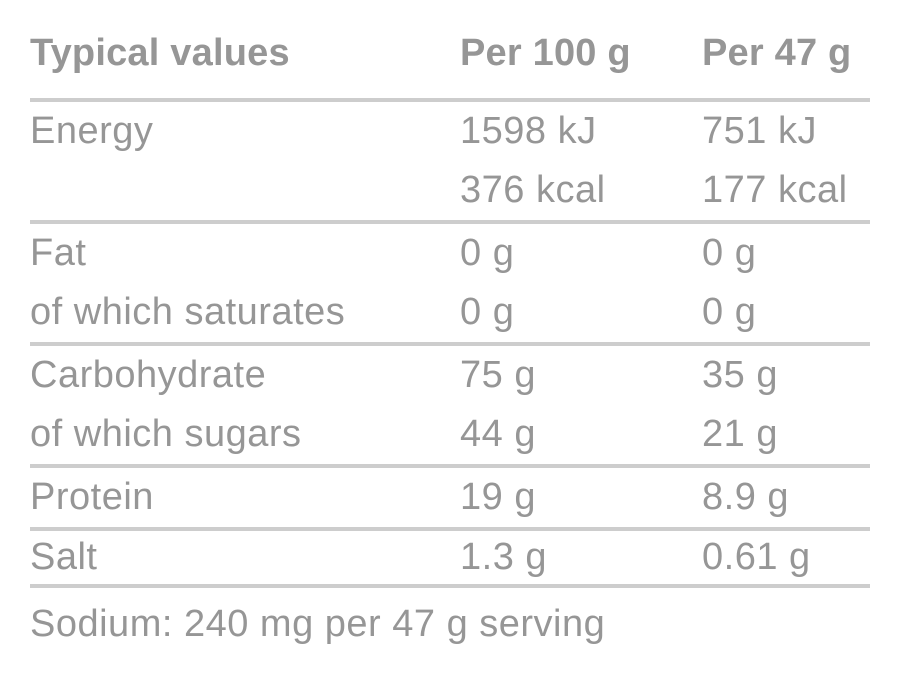 Image resolution: width=900 pixels, height=700 pixels. I want to click on value-per-100g: 1598 kJ, so click(528, 131).